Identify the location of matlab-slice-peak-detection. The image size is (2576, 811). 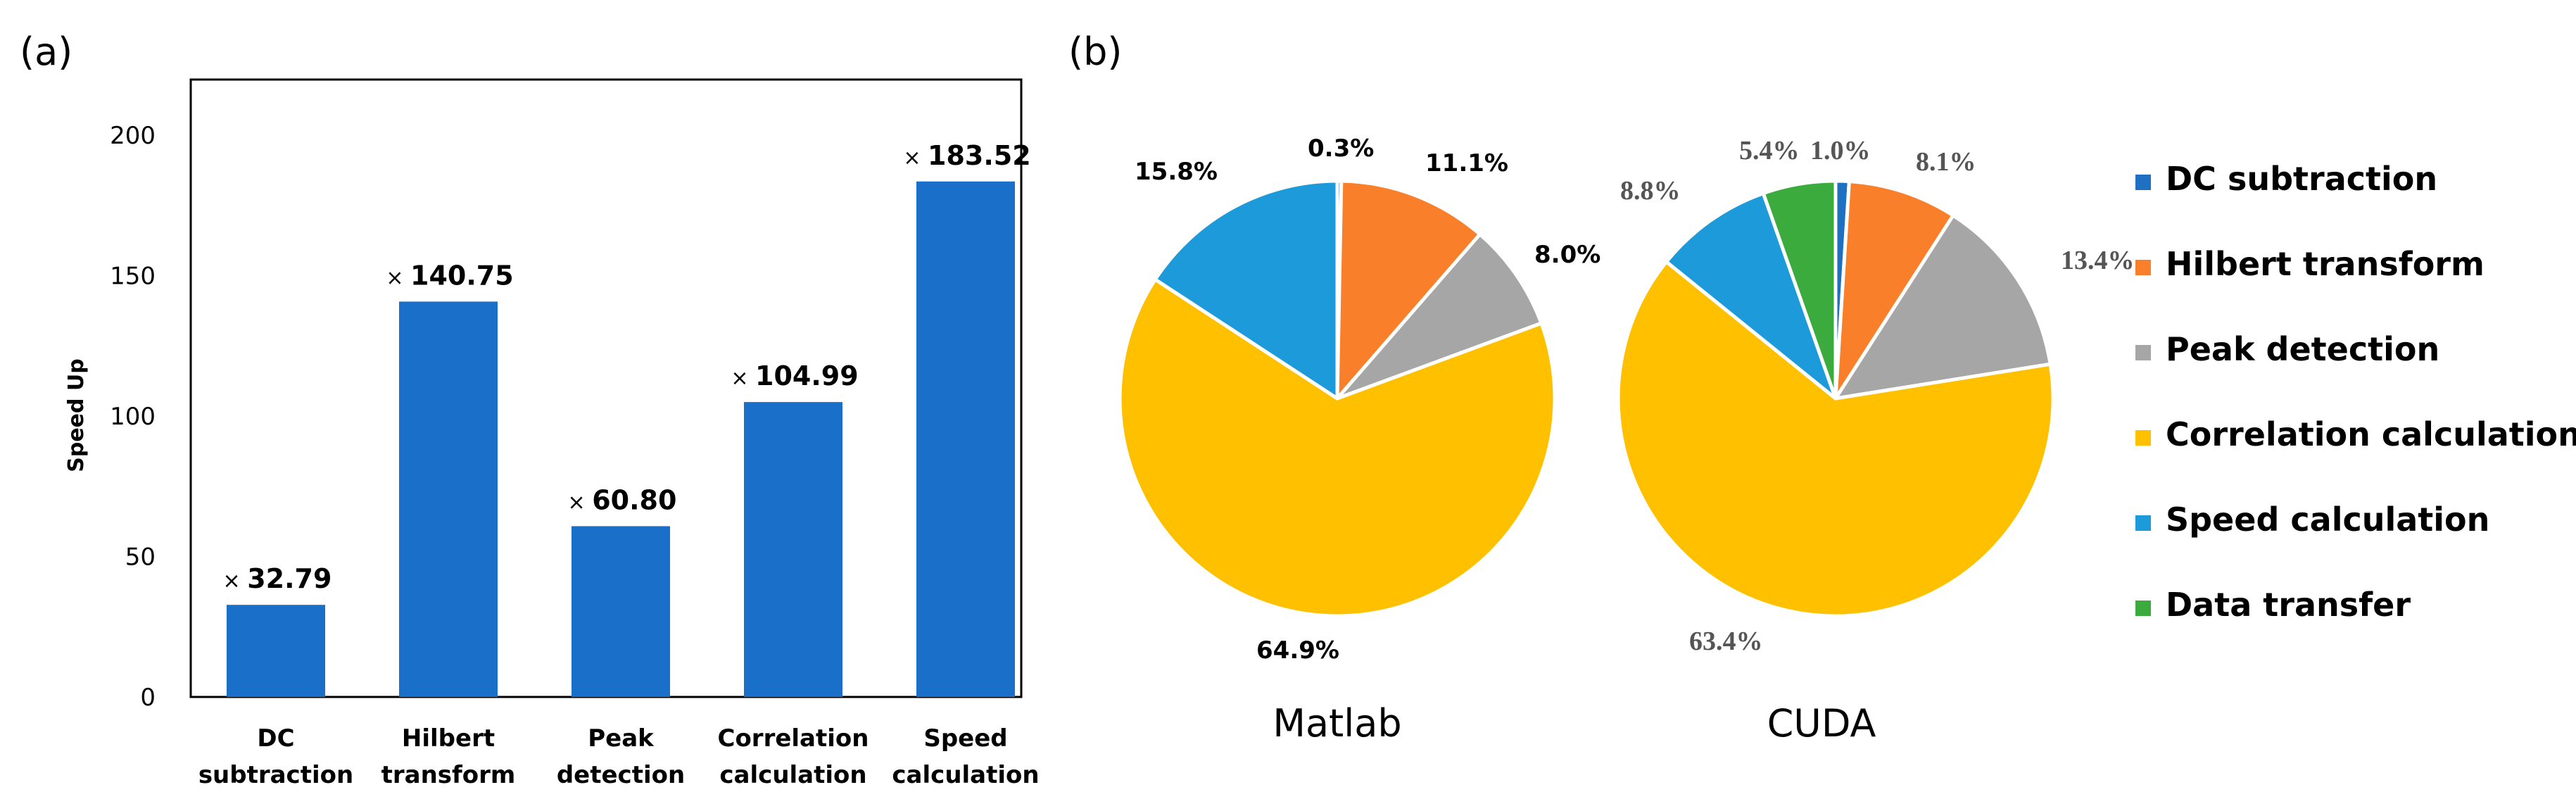
(1439, 316).